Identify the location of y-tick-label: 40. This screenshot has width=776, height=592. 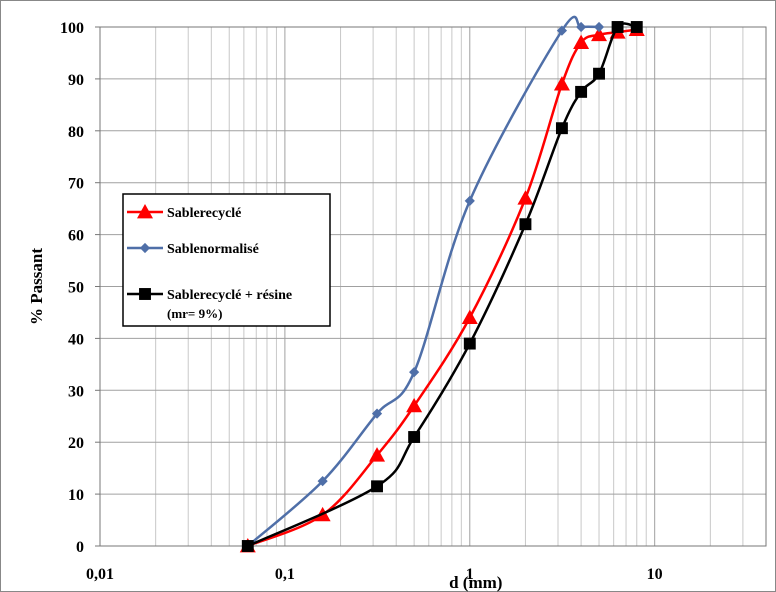
(76, 339).